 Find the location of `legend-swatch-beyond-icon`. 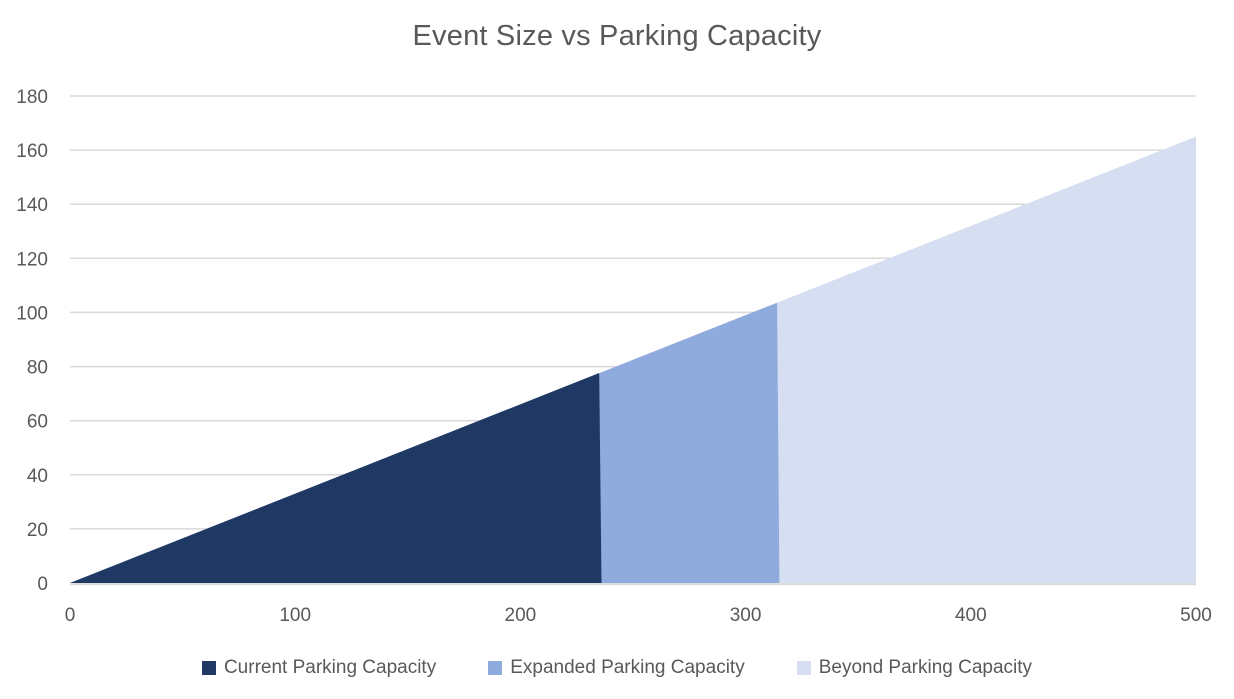

legend-swatch-beyond-icon is located at coordinates (803, 668).